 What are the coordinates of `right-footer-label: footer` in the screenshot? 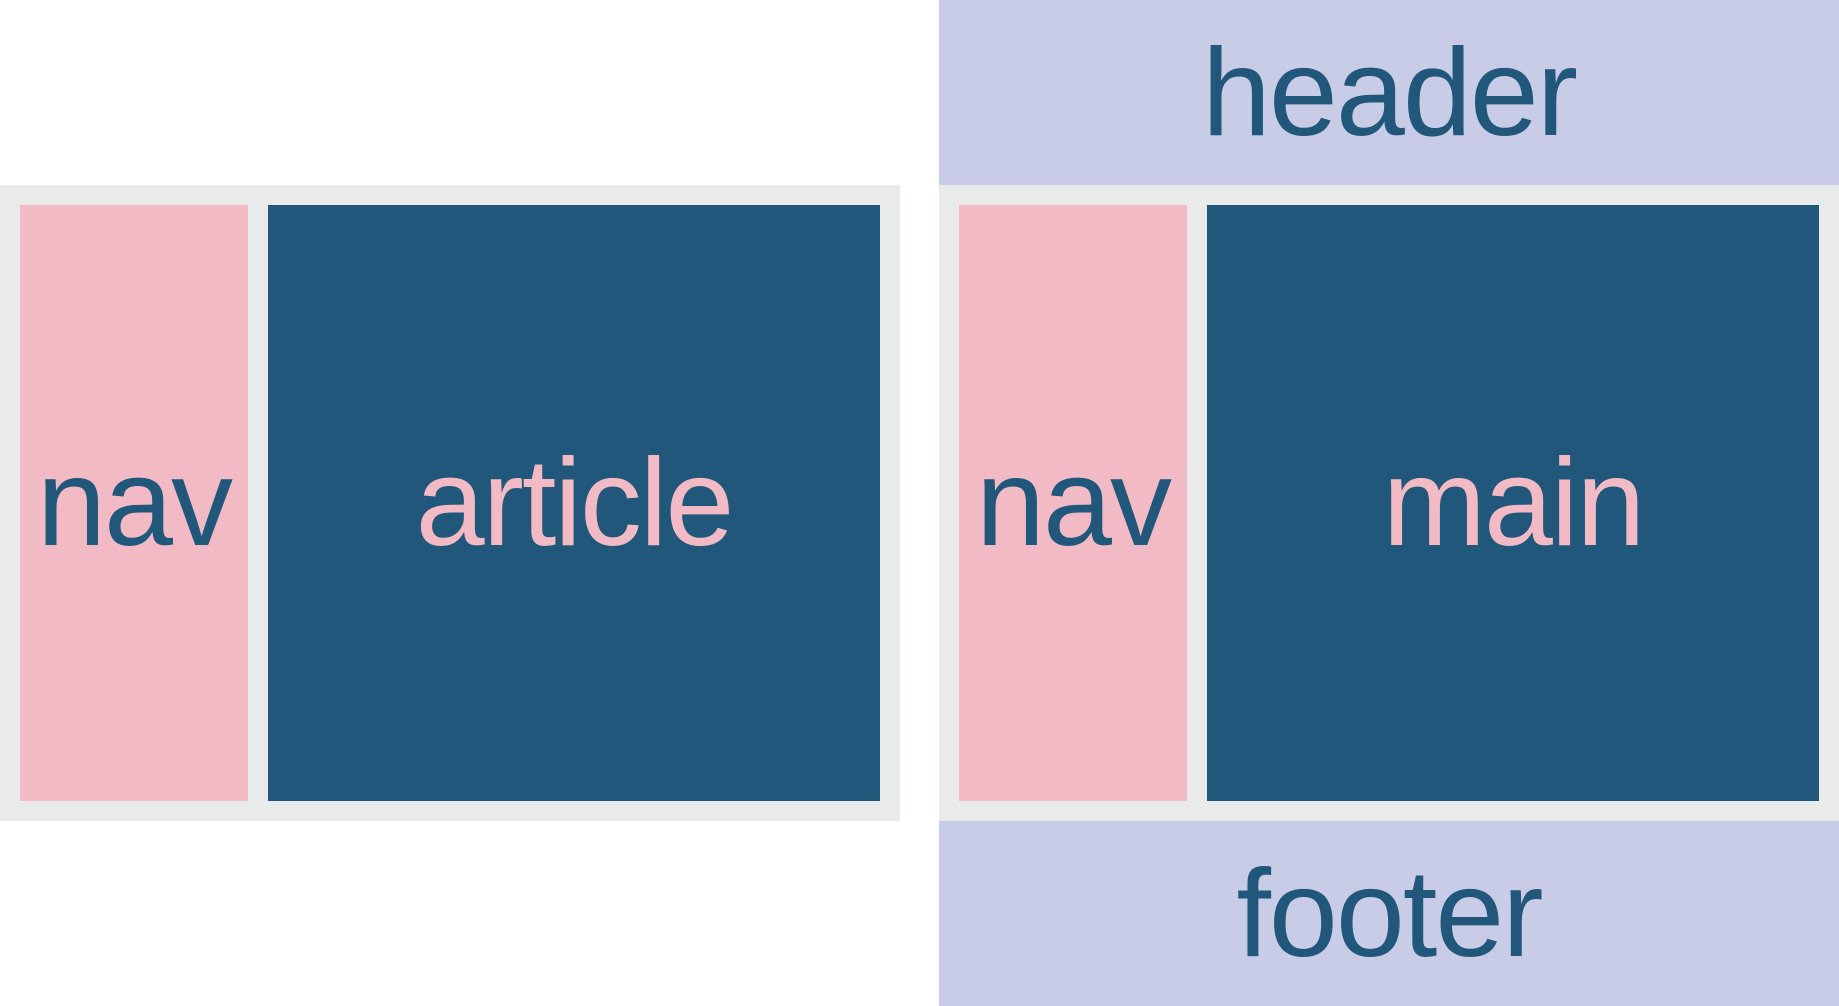 It's located at (1389, 913).